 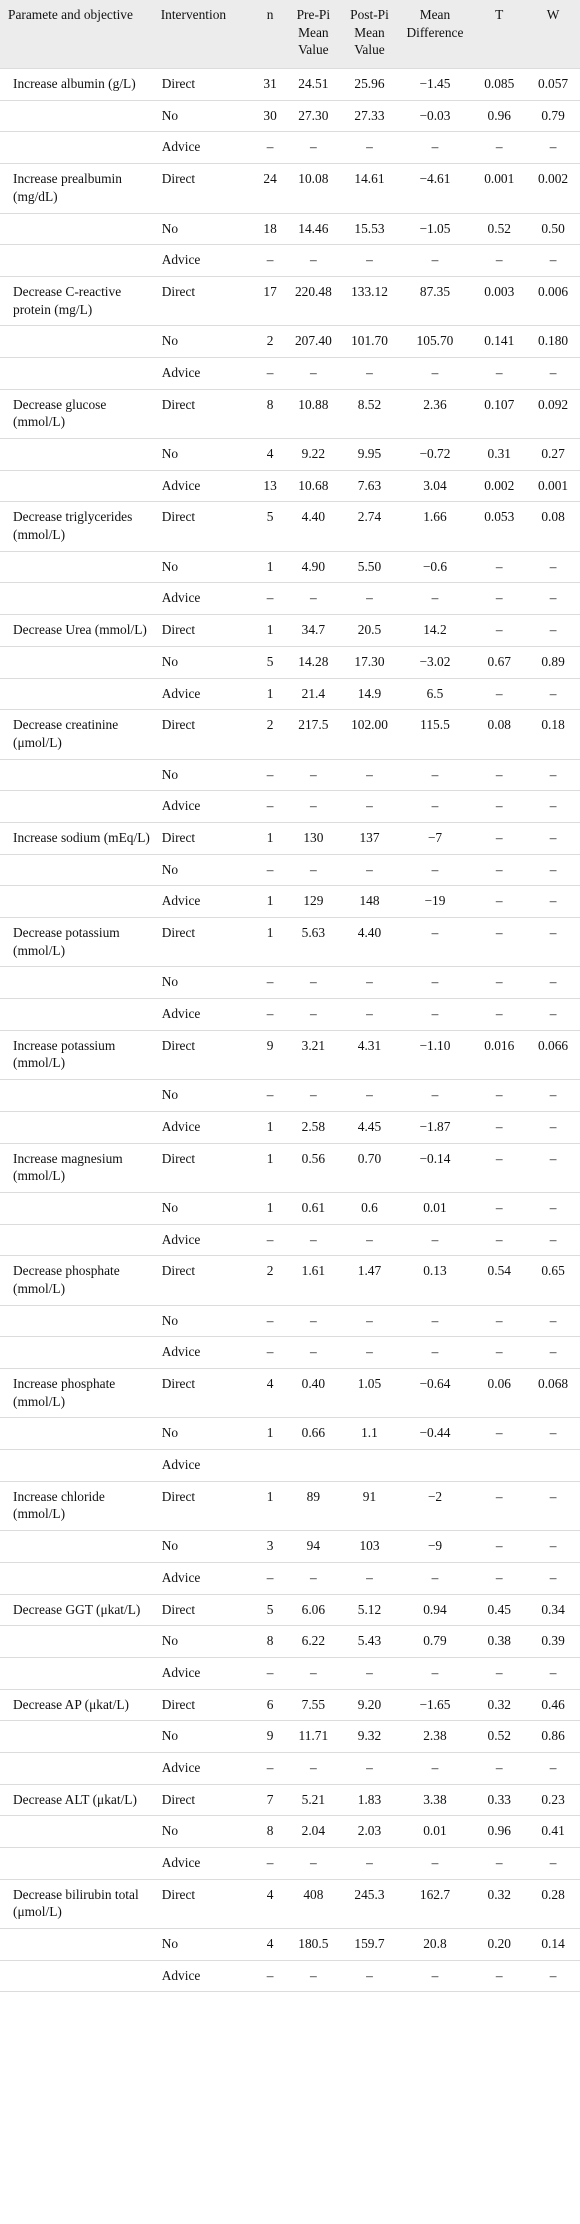 I want to click on value-cell: 0.34, so click(x=553, y=1610).